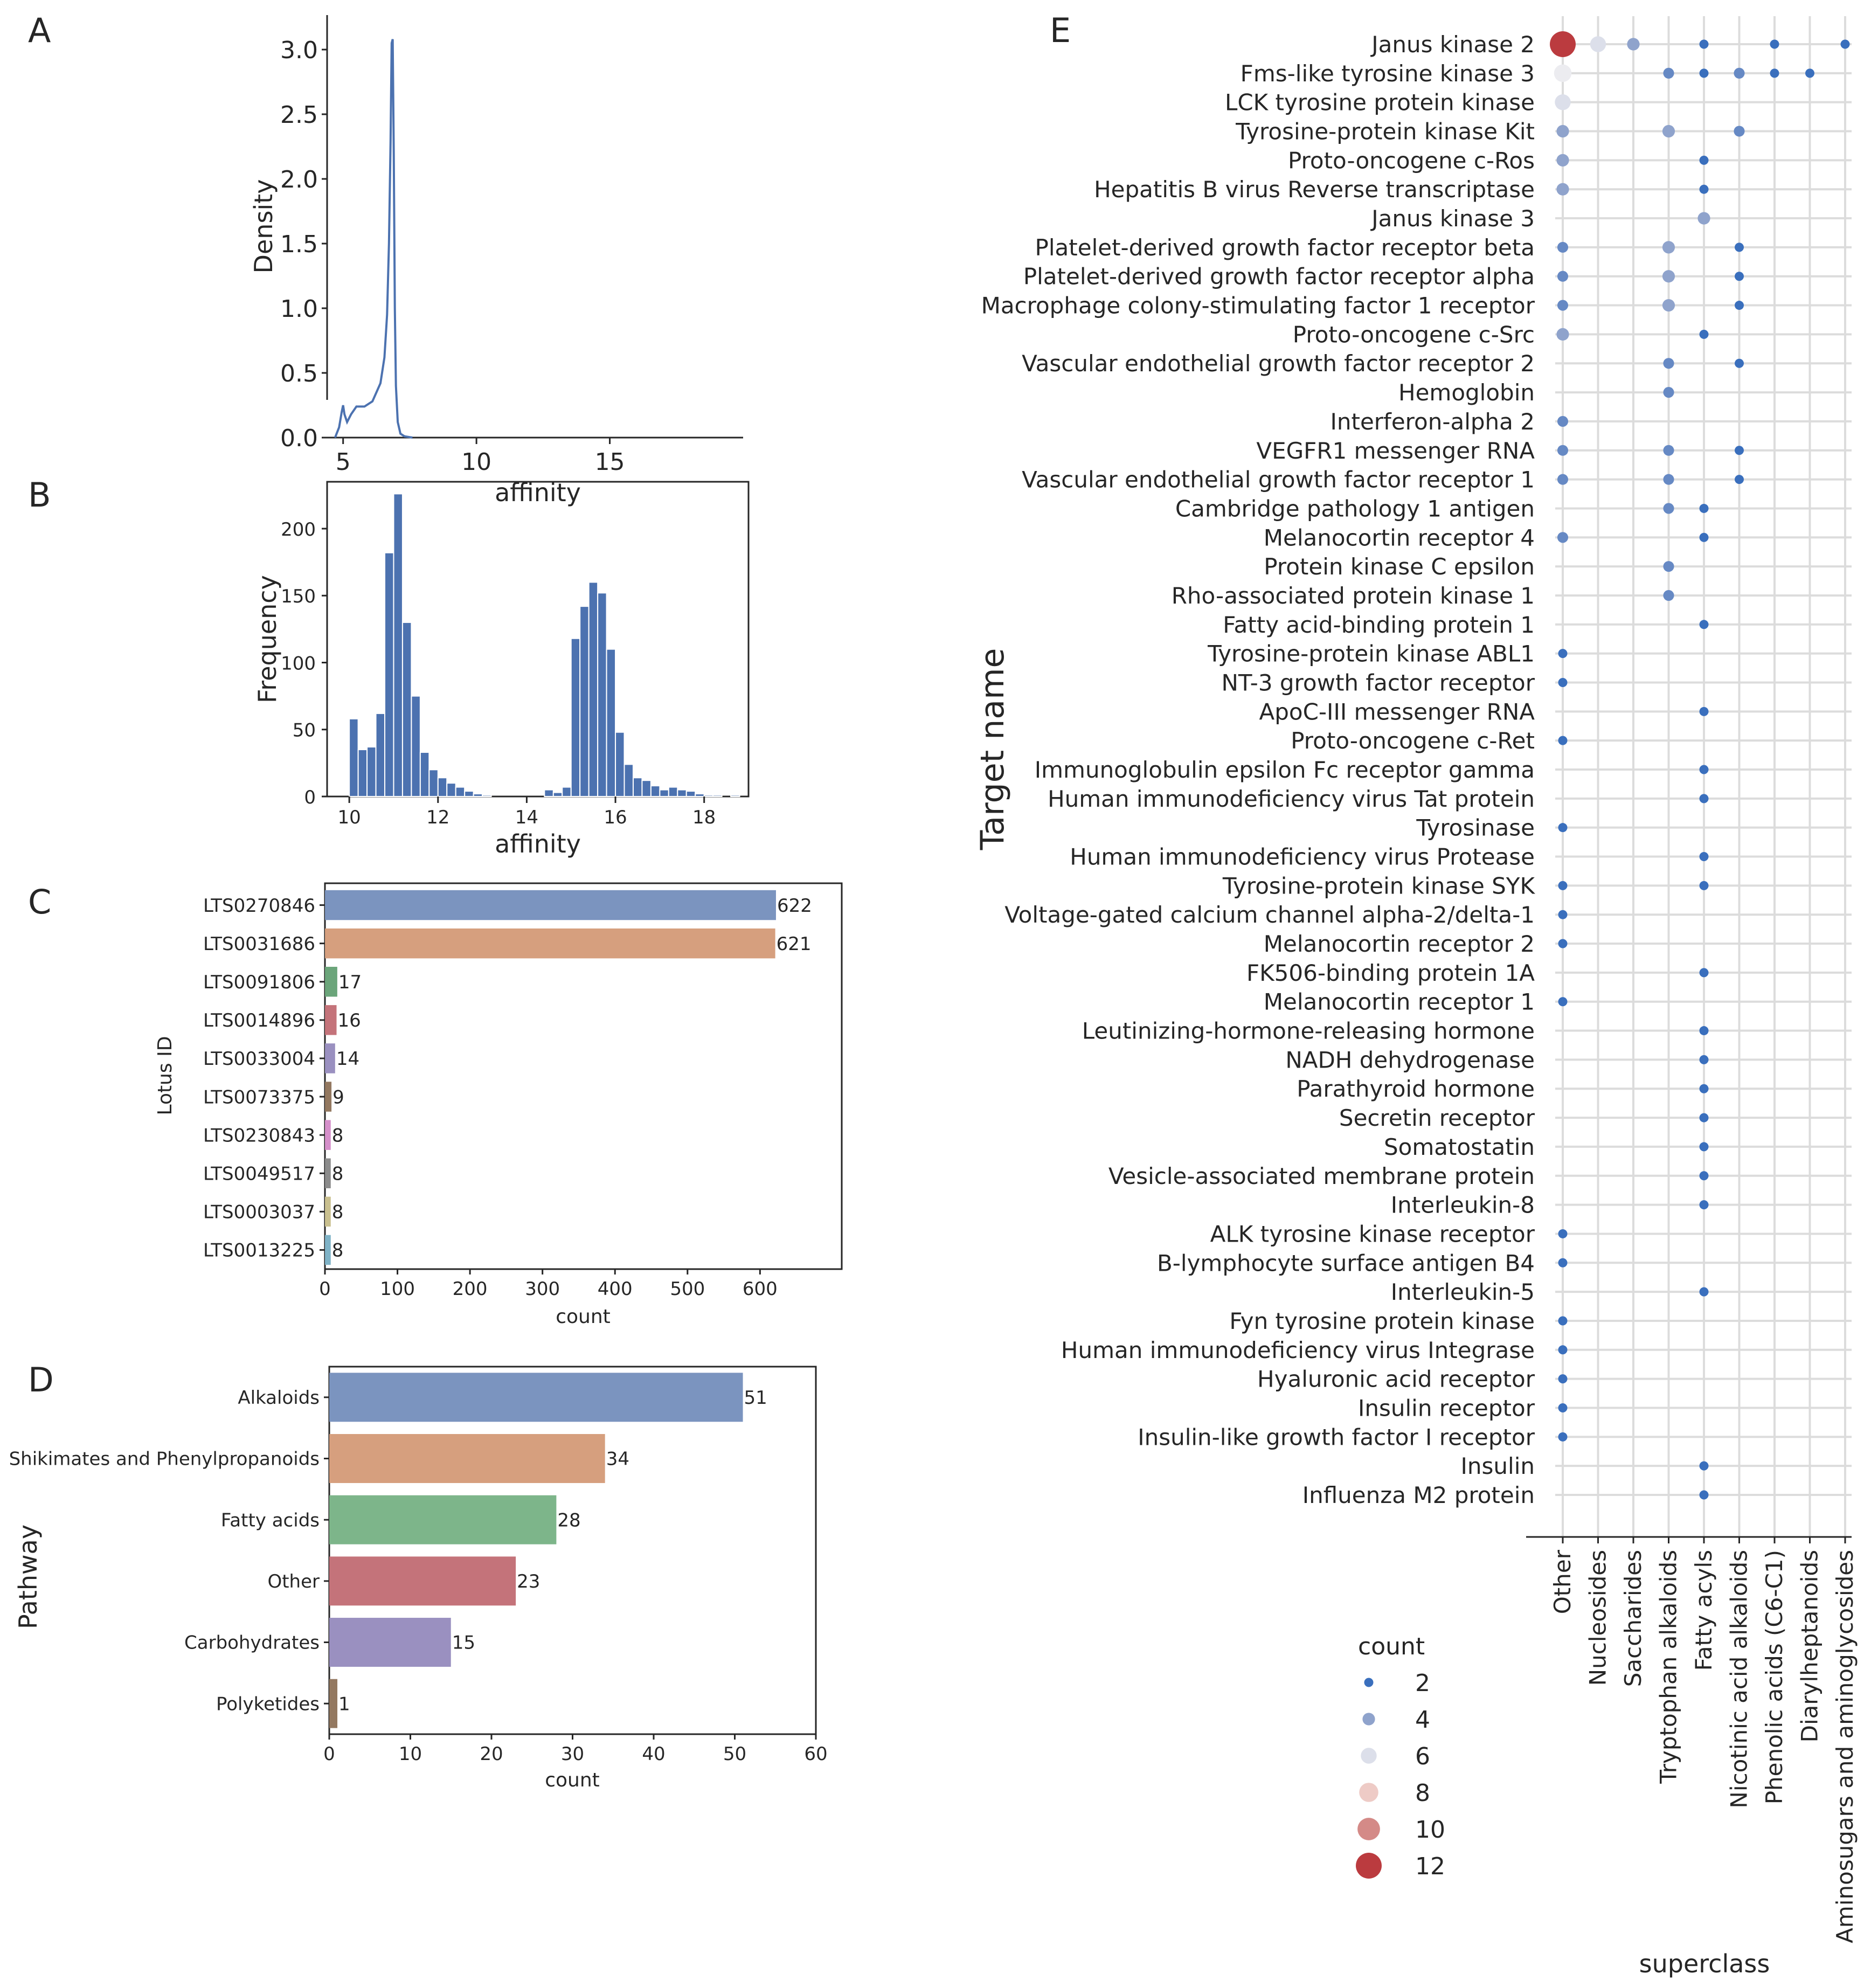  Describe the element at coordinates (299, 245) in the screenshot. I see `panel-a-y-tick-label: 1.5` at that location.